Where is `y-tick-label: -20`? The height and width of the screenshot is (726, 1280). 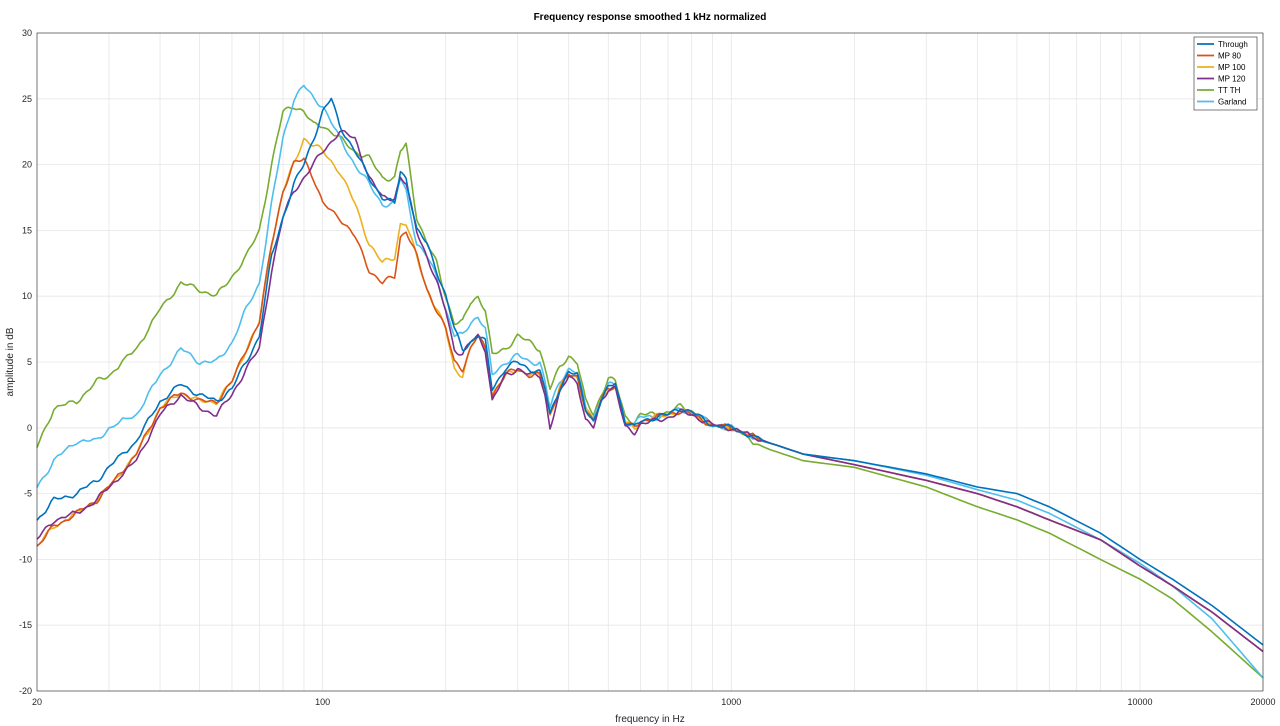 y-tick-label: -20 is located at coordinates (25, 691).